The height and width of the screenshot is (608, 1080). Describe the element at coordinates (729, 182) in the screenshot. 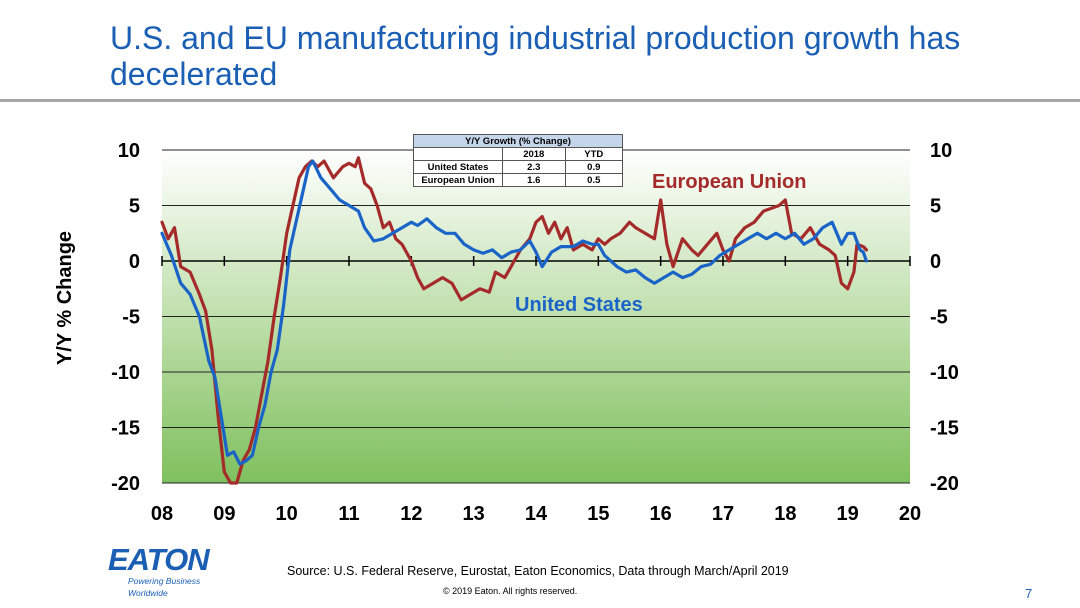

I see `series-label-european-union: European Union` at that location.